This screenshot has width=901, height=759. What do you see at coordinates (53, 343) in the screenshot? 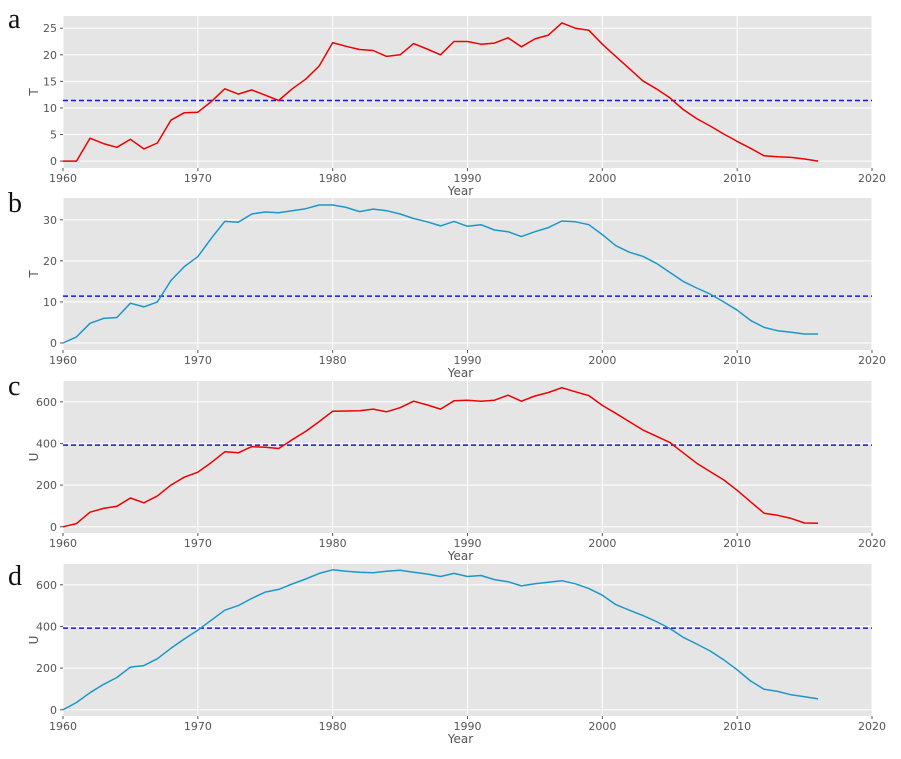
I see `chart-b-ytick-label-0: 0` at bounding box center [53, 343].